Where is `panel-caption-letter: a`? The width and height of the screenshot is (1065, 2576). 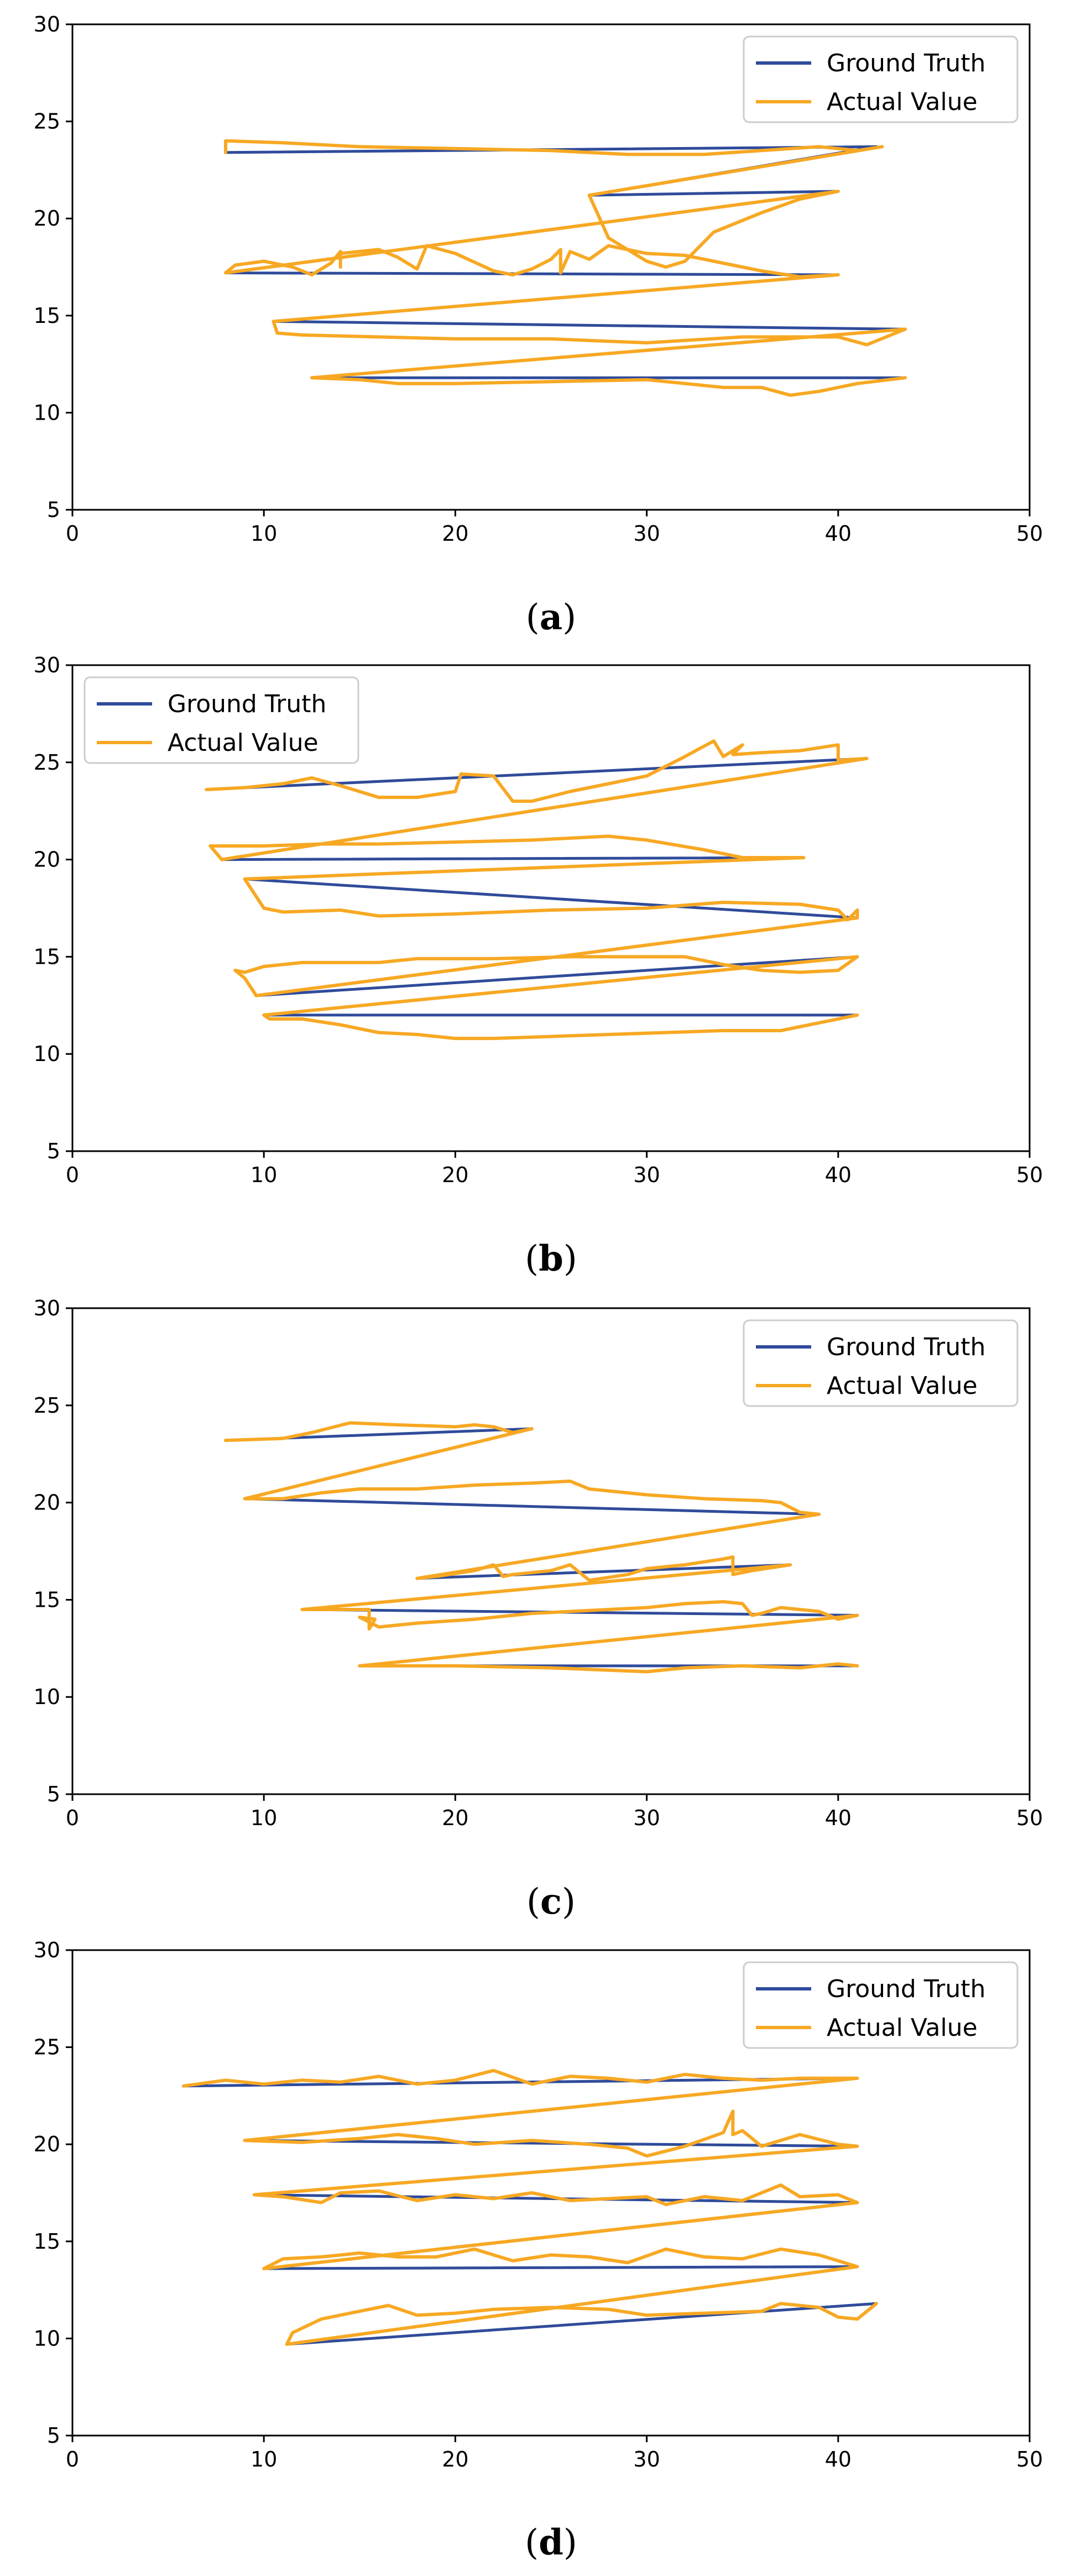 panel-caption-letter: a is located at coordinates (551, 617).